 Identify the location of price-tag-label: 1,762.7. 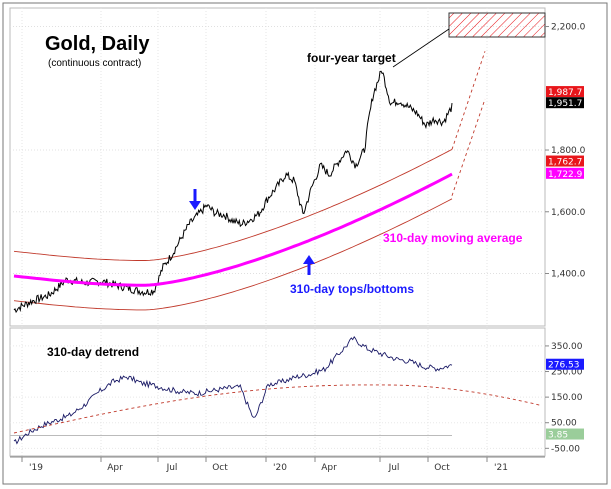
(565, 163).